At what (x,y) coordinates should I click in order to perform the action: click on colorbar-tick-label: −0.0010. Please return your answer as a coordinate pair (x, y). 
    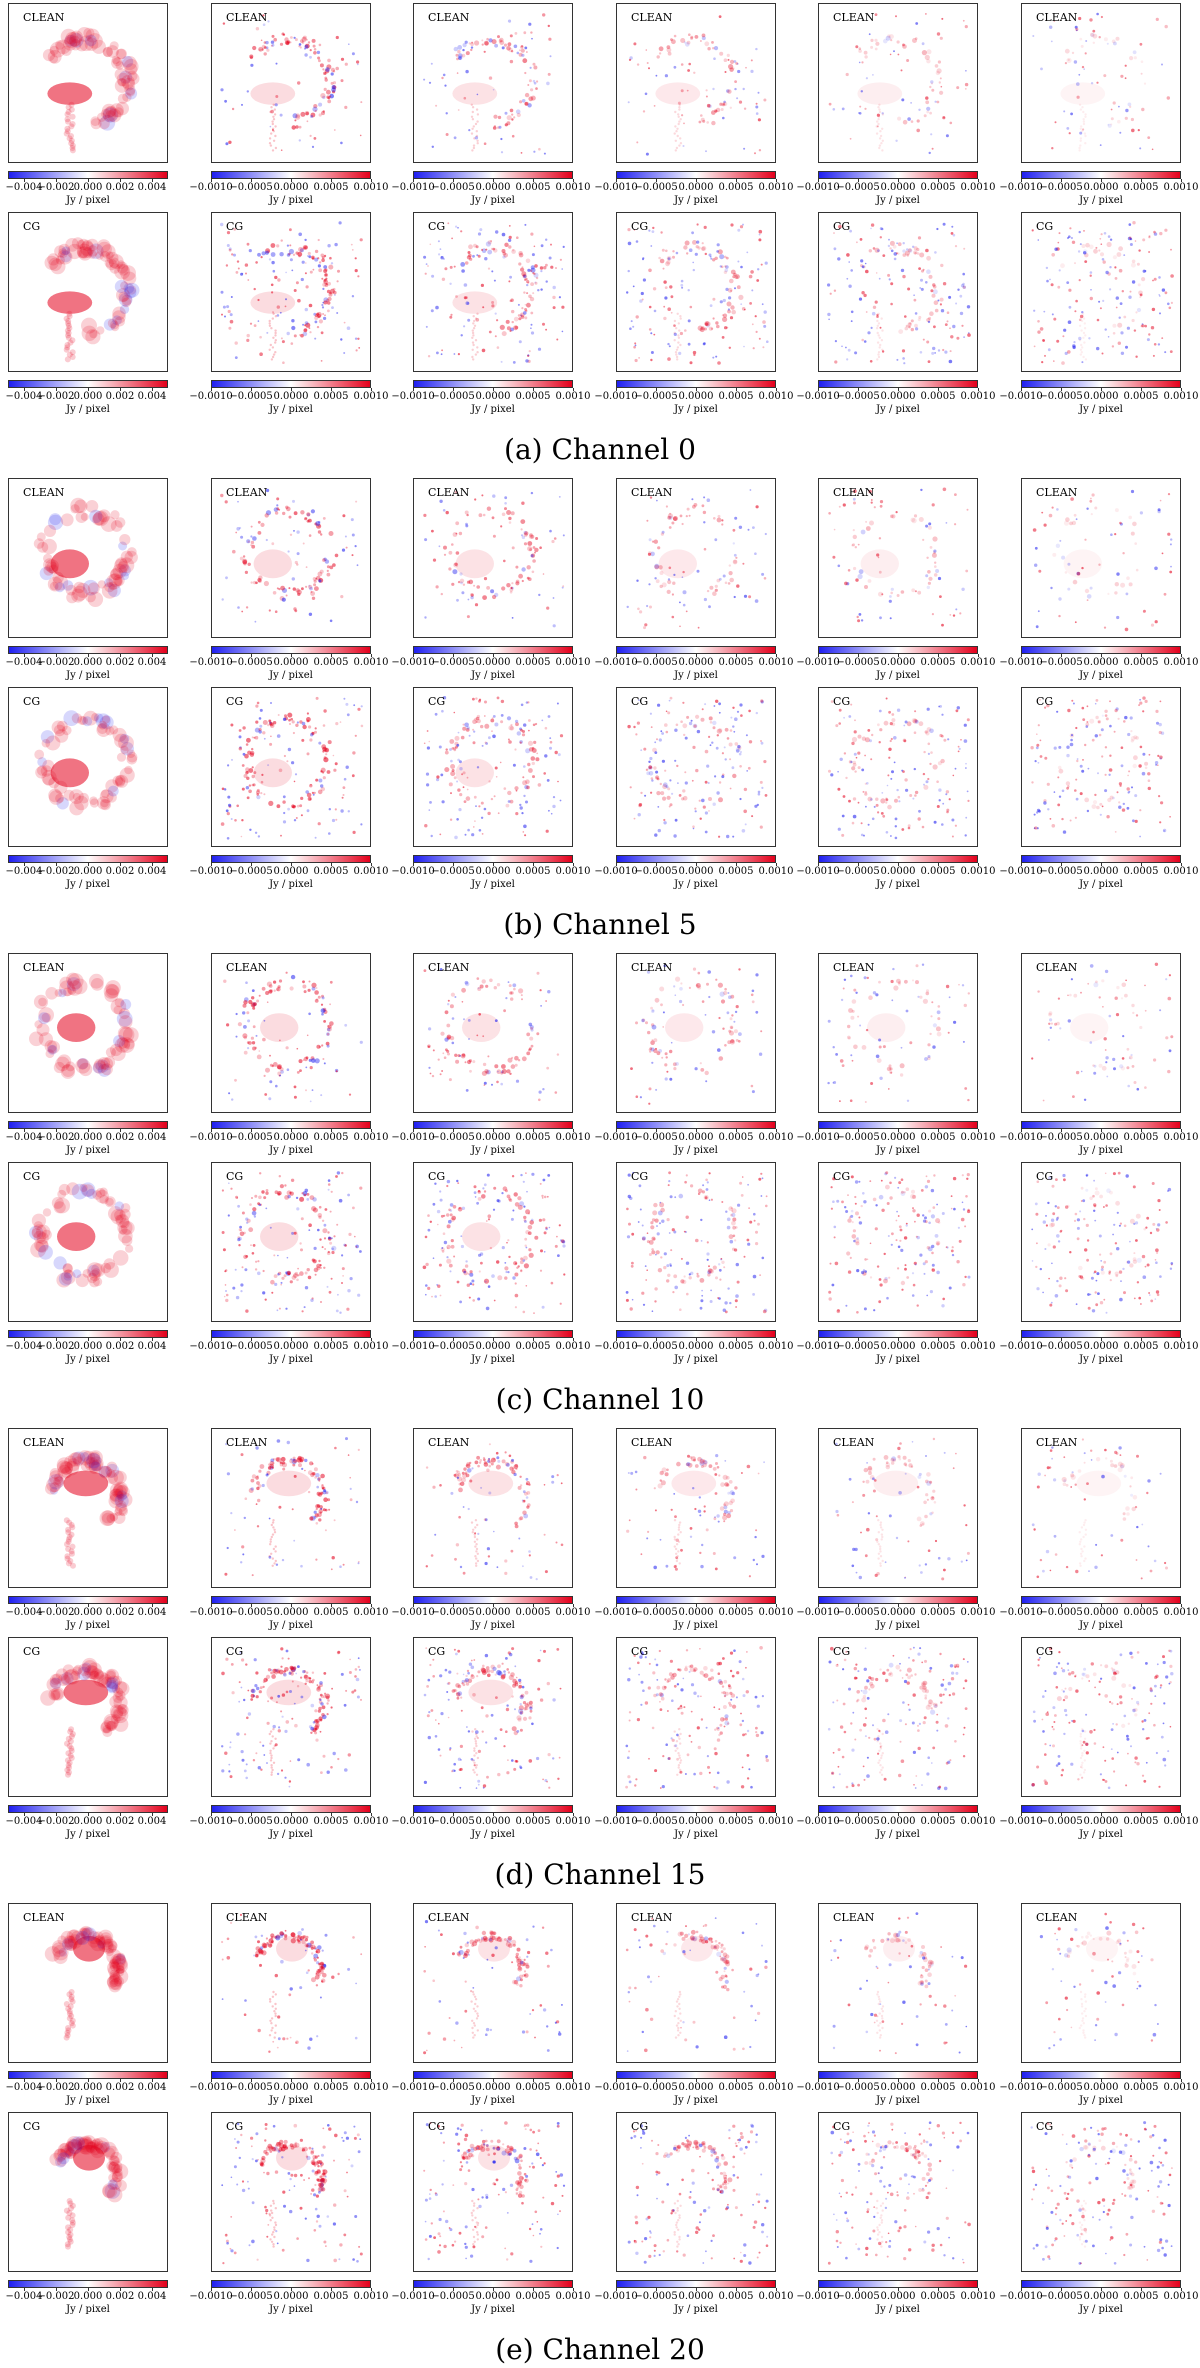
    Looking at the image, I should click on (818, 187).